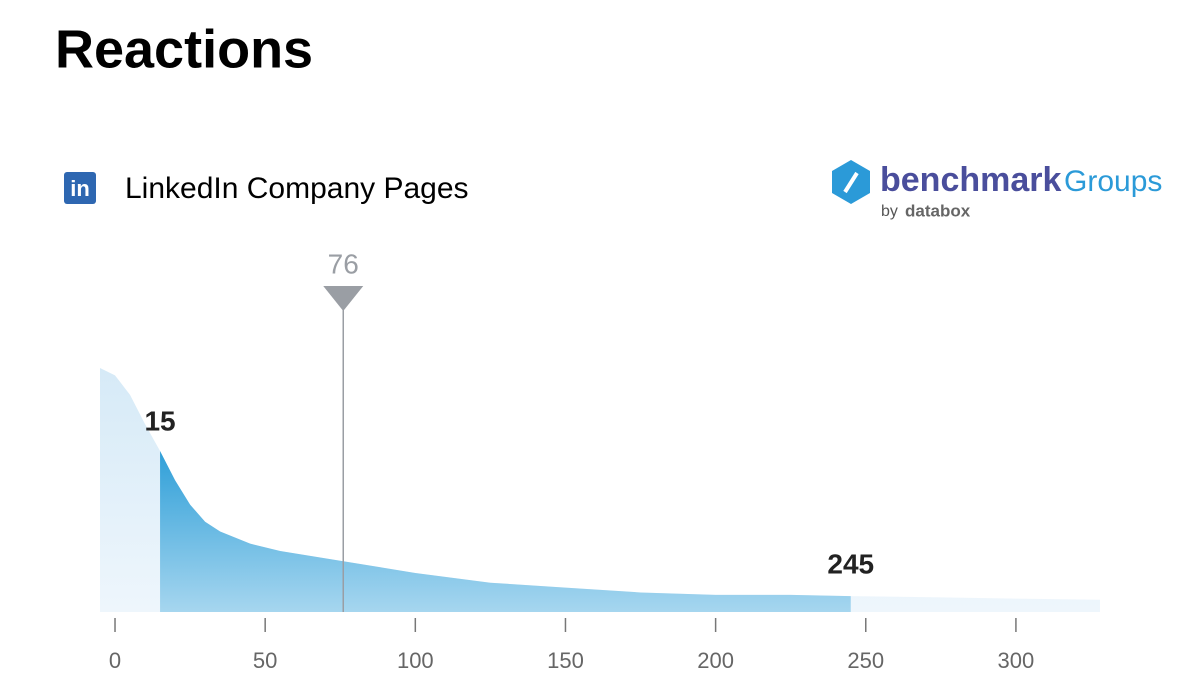 Image resolution: width=1200 pixels, height=675 pixels. Describe the element at coordinates (1016, 660) in the screenshot. I see `x-tick-label: 300` at that location.